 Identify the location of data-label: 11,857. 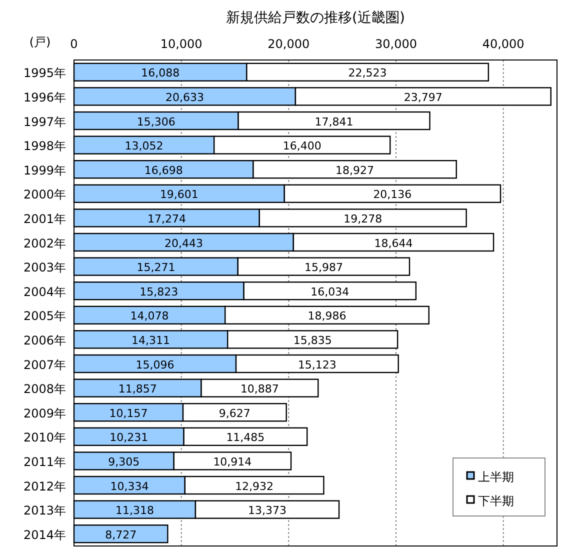
(137, 389).